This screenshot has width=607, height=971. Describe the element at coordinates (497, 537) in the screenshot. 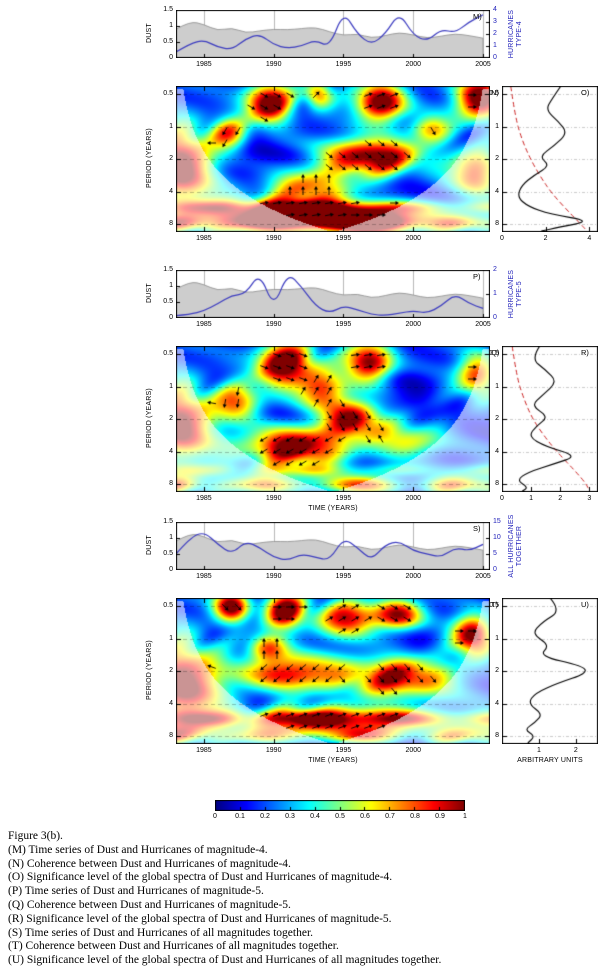

I see `tick-label: 10` at that location.